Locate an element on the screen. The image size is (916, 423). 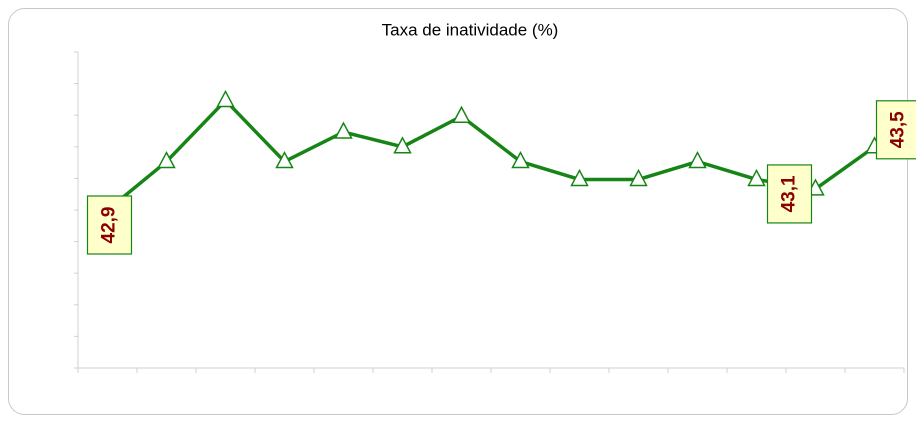
data-label: 42,9 is located at coordinates (109, 225).